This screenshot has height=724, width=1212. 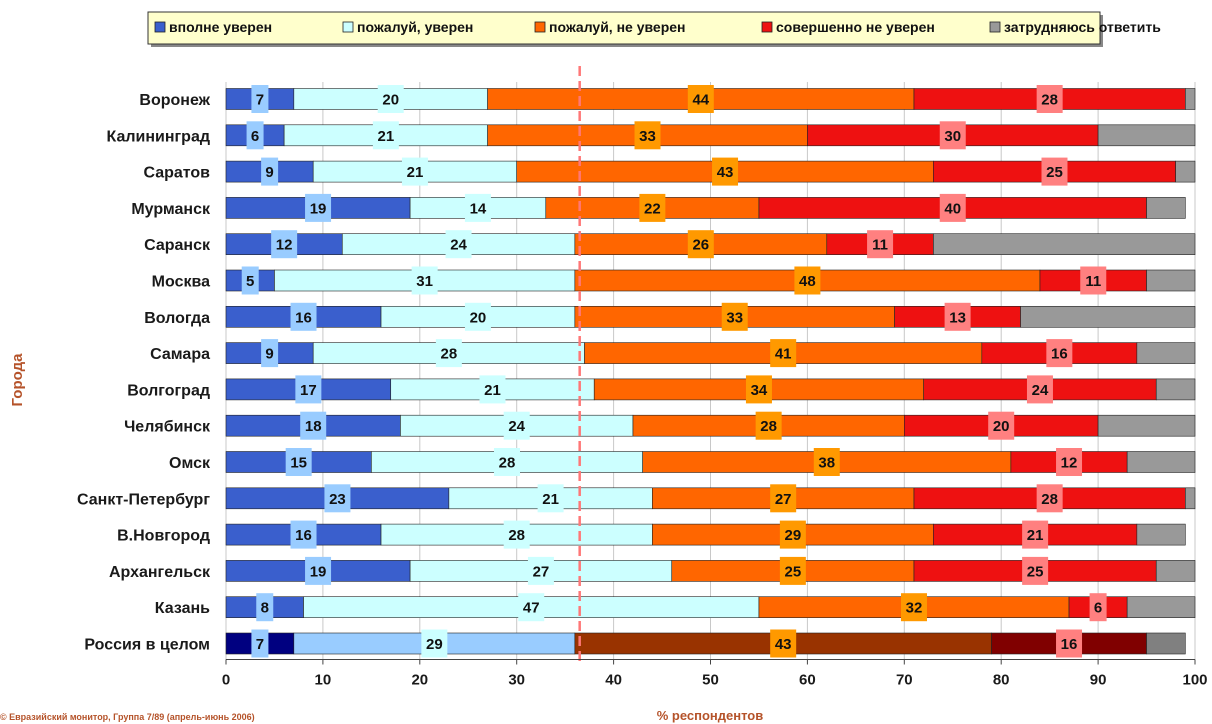 What do you see at coordinates (143, 499) in the screenshot?
I see `category-label: Санкт-Петербург` at bounding box center [143, 499].